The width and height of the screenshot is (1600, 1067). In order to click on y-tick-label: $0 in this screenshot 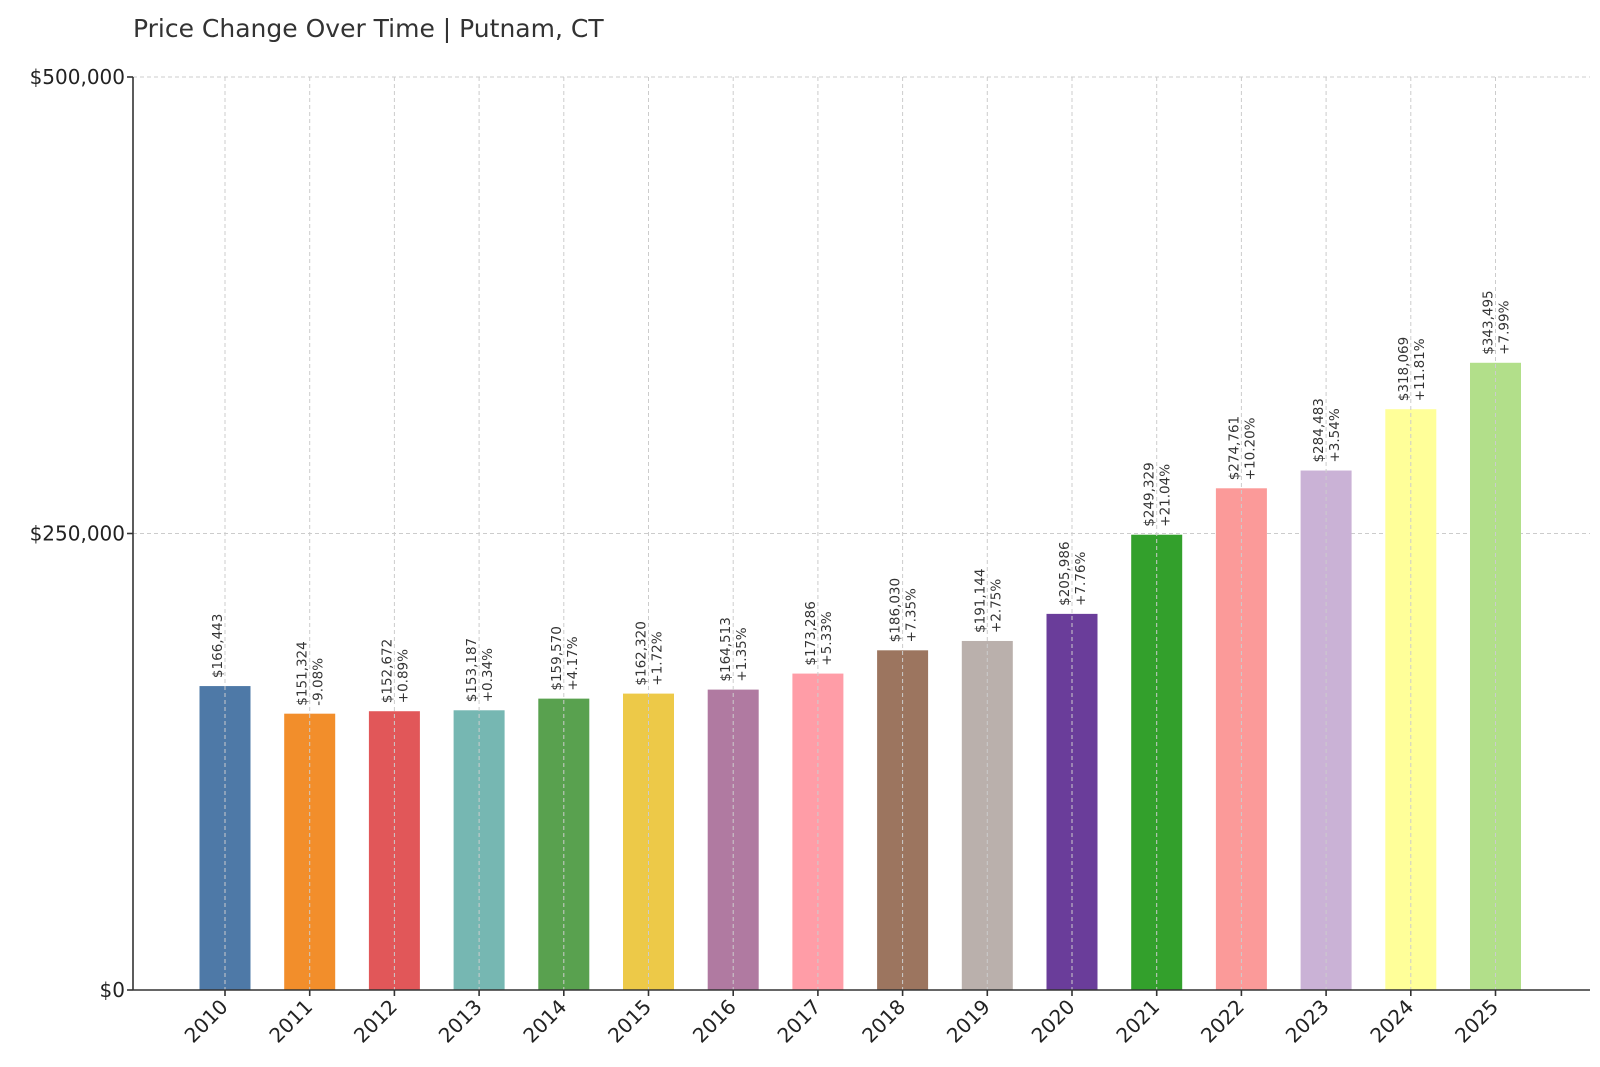, I will do `click(112, 990)`.